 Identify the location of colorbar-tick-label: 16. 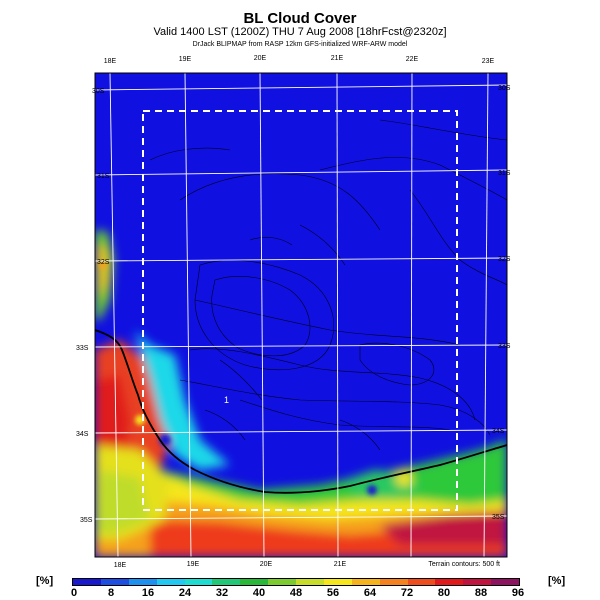
(148, 593).